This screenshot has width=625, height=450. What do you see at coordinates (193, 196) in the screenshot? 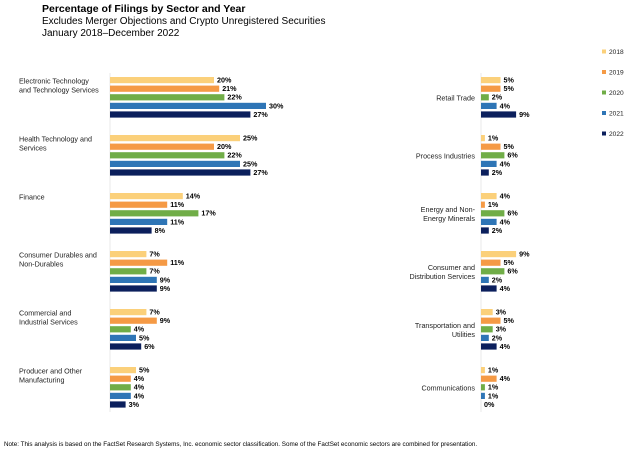
I see `data-label: 14%` at bounding box center [193, 196].